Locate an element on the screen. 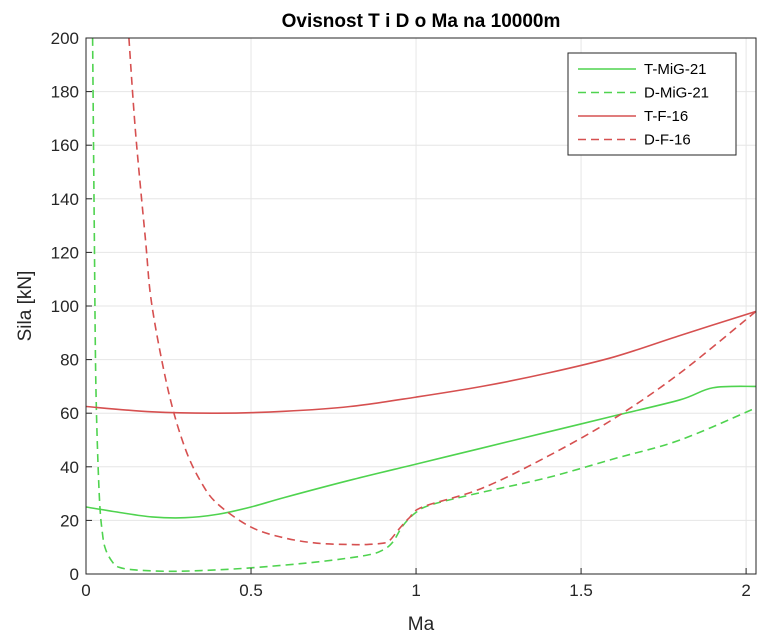 The width and height of the screenshot is (757, 636). y-tick-label: 100 is located at coordinates (65, 306).